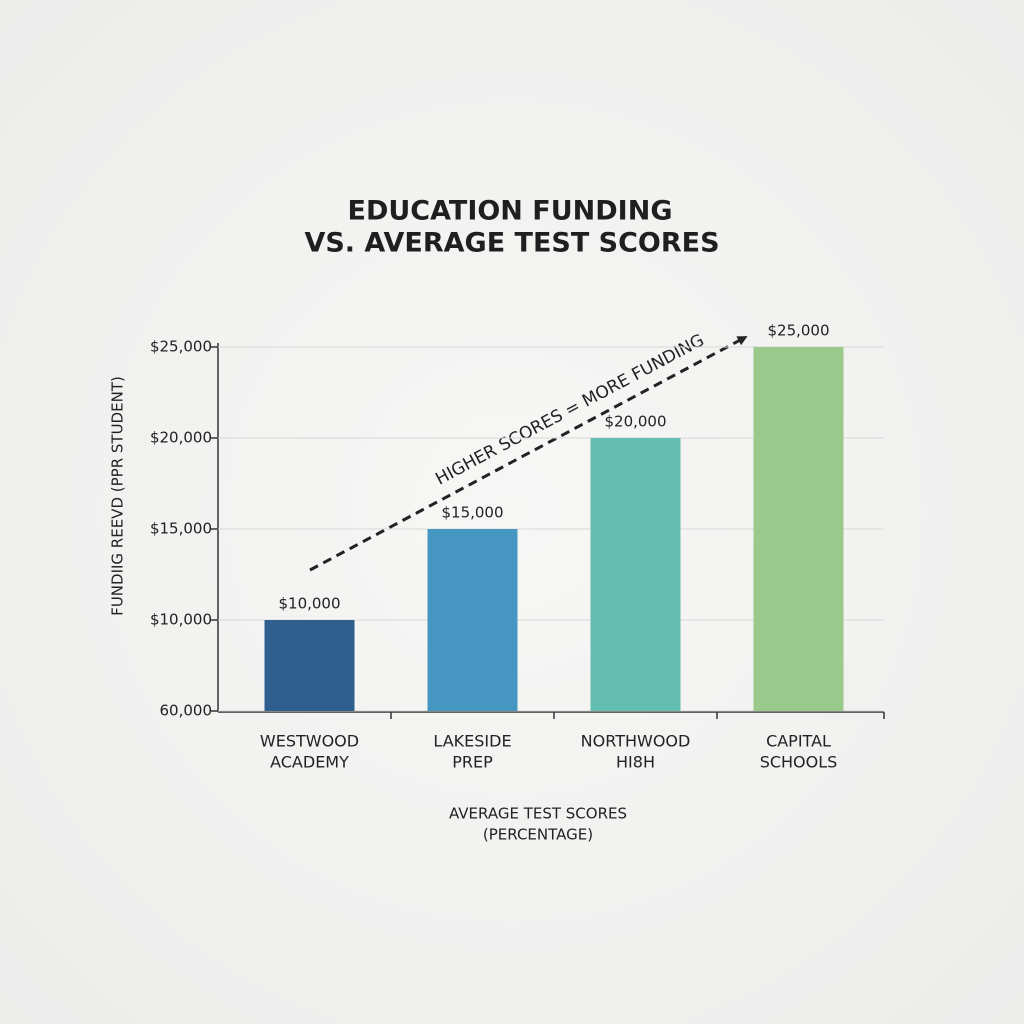 This screenshot has height=1024, width=1024. I want to click on value-label: $25,000, so click(798, 331).